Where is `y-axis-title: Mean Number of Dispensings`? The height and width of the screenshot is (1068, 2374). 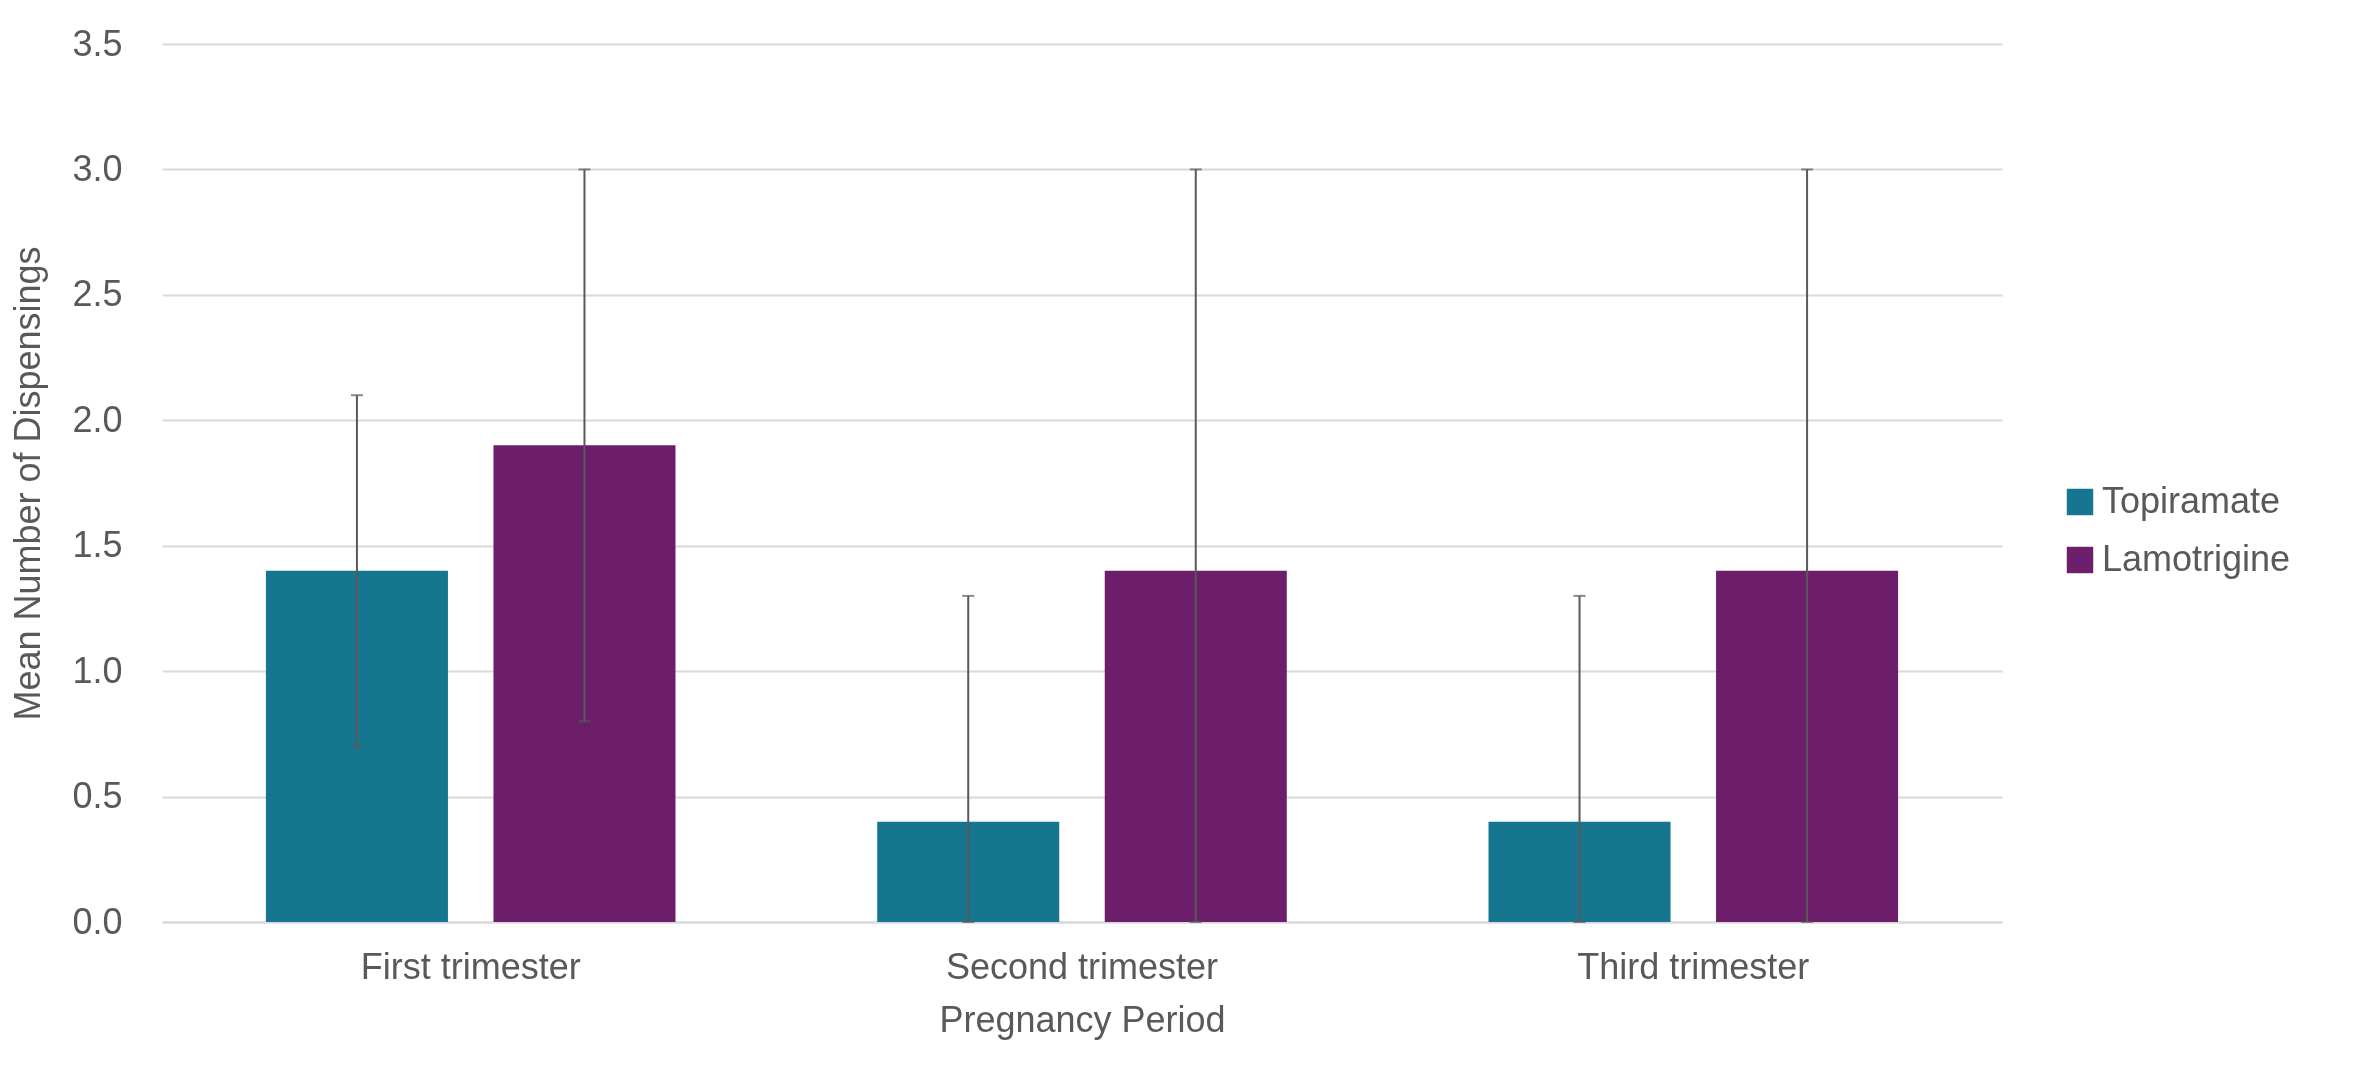 y-axis-title: Mean Number of Dispensings is located at coordinates (28, 483).